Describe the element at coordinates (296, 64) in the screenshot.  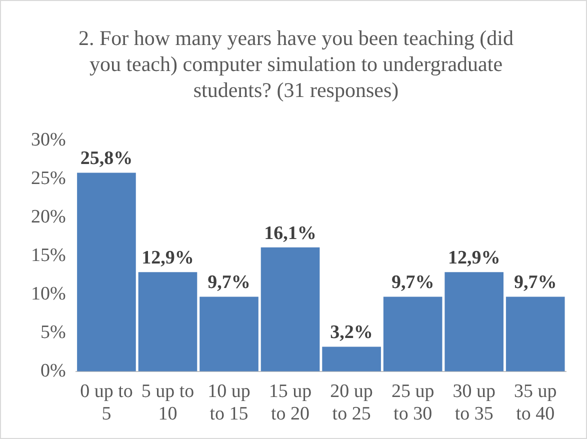
I see `chart-title: 2. For how many years have you been teaching (did you teach) computer simulation to undergraduate students? (31 responses)` at that location.